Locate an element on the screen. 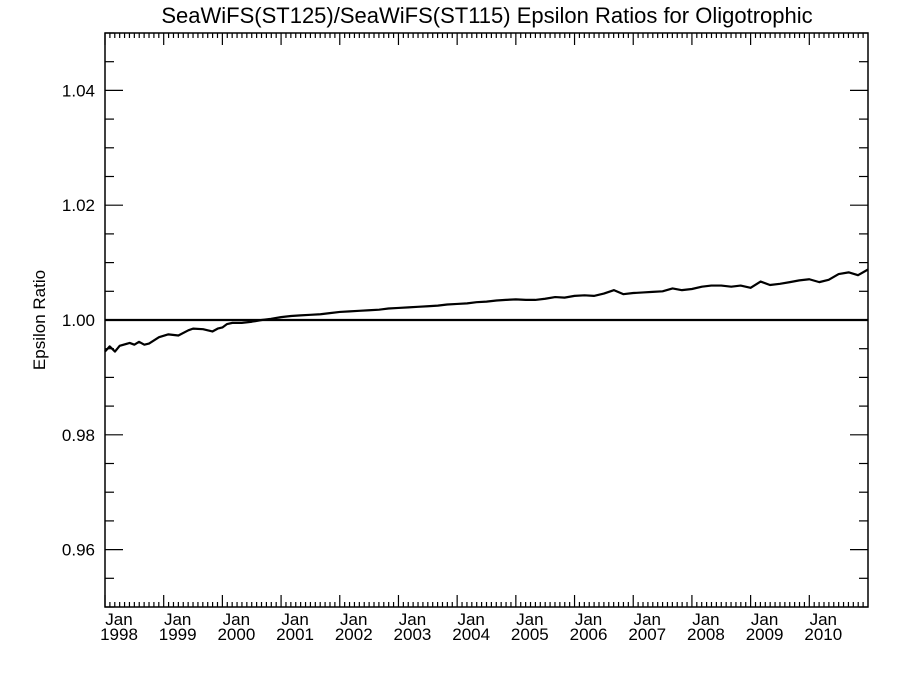 The image size is (900, 675). x-tick-label-year: 2006 is located at coordinates (589, 634).